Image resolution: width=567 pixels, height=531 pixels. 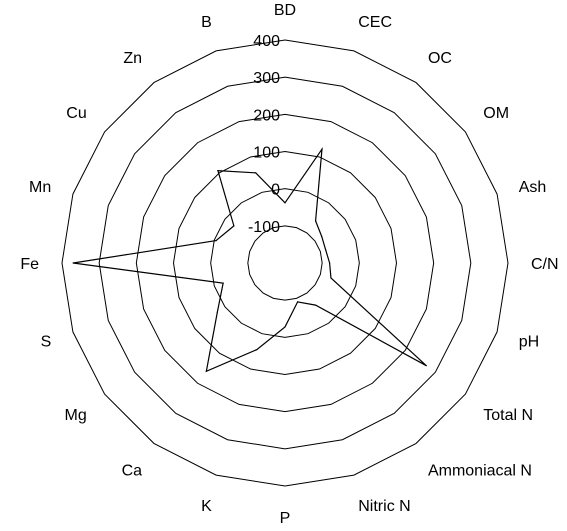 What do you see at coordinates (206, 22) in the screenshot?
I see `category-label-b: B` at bounding box center [206, 22].